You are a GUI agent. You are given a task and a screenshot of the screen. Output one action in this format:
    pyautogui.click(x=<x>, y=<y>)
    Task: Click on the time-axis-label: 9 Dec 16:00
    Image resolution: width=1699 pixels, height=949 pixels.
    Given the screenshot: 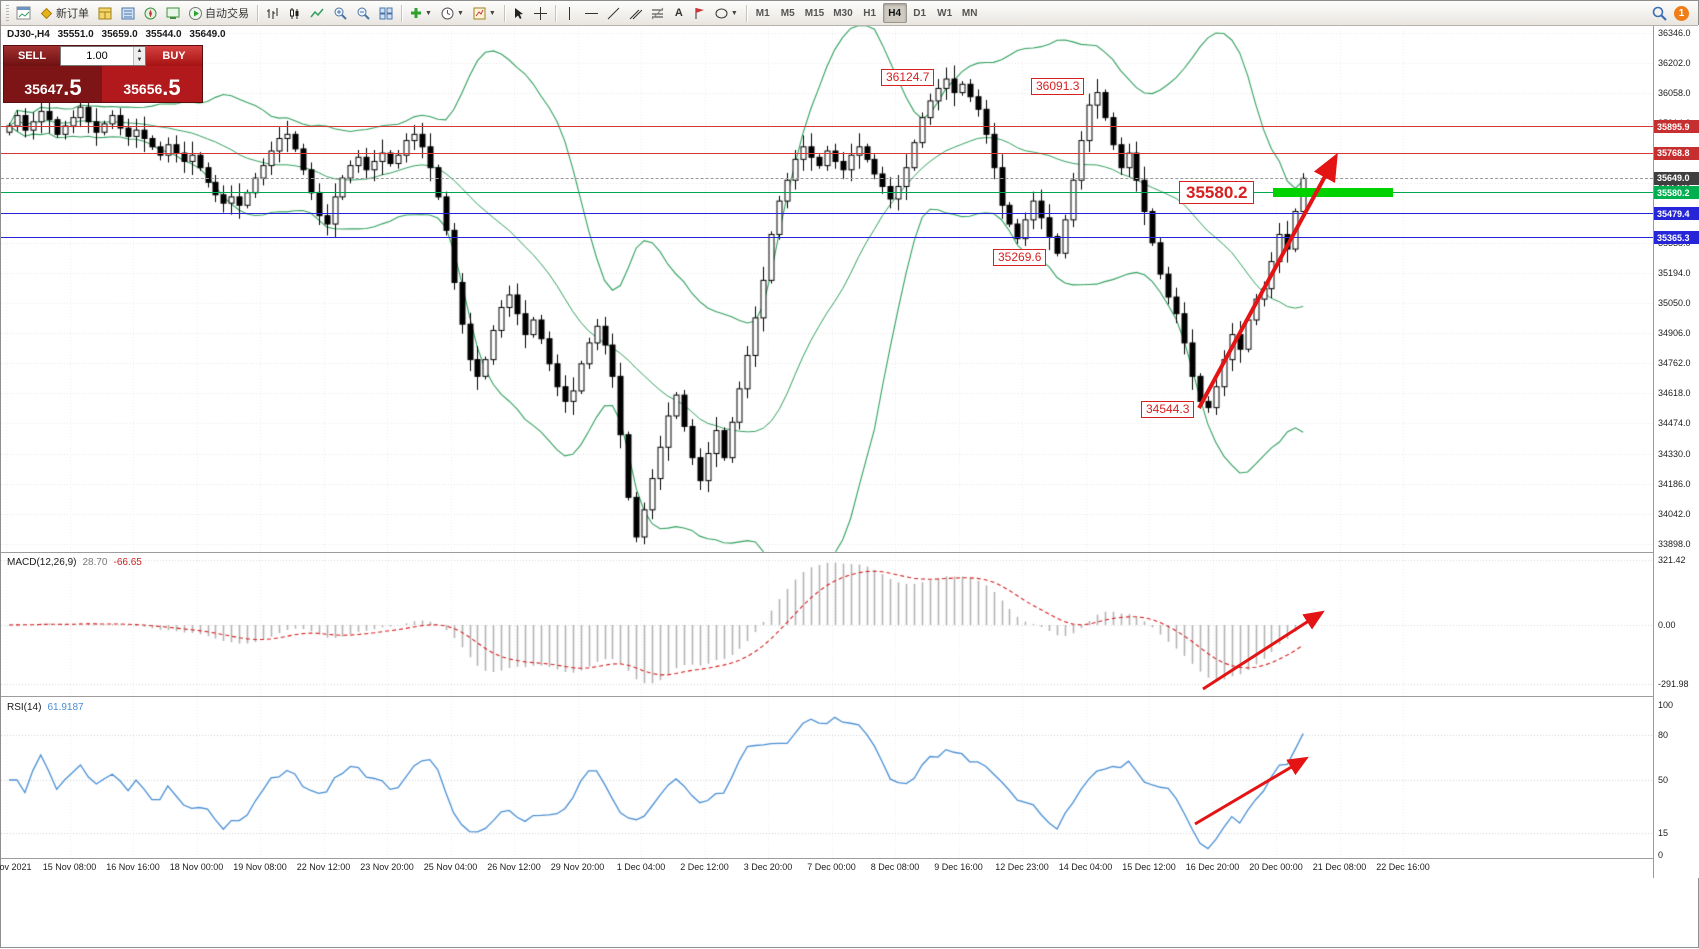 What is the action you would take?
    pyautogui.click(x=958, y=867)
    